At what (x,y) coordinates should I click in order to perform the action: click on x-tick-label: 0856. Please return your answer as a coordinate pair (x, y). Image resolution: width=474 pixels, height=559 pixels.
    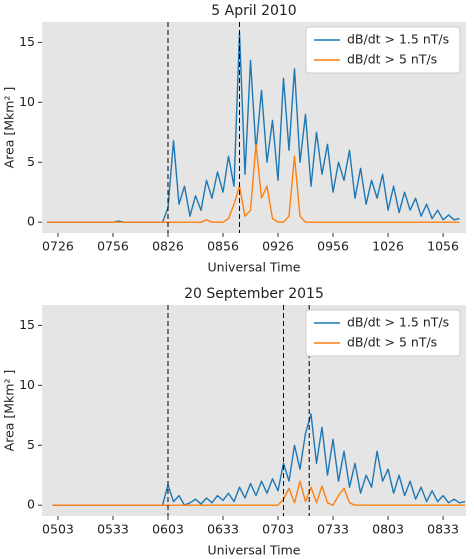
    Looking at the image, I should click on (223, 246).